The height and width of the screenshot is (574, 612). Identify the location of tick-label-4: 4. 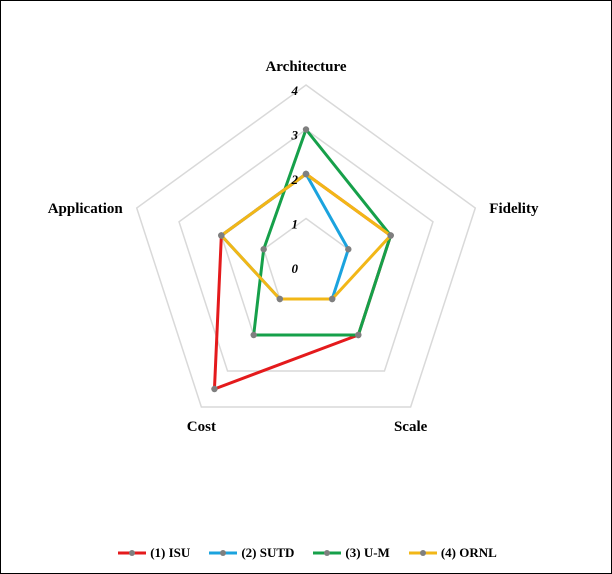
(295, 90).